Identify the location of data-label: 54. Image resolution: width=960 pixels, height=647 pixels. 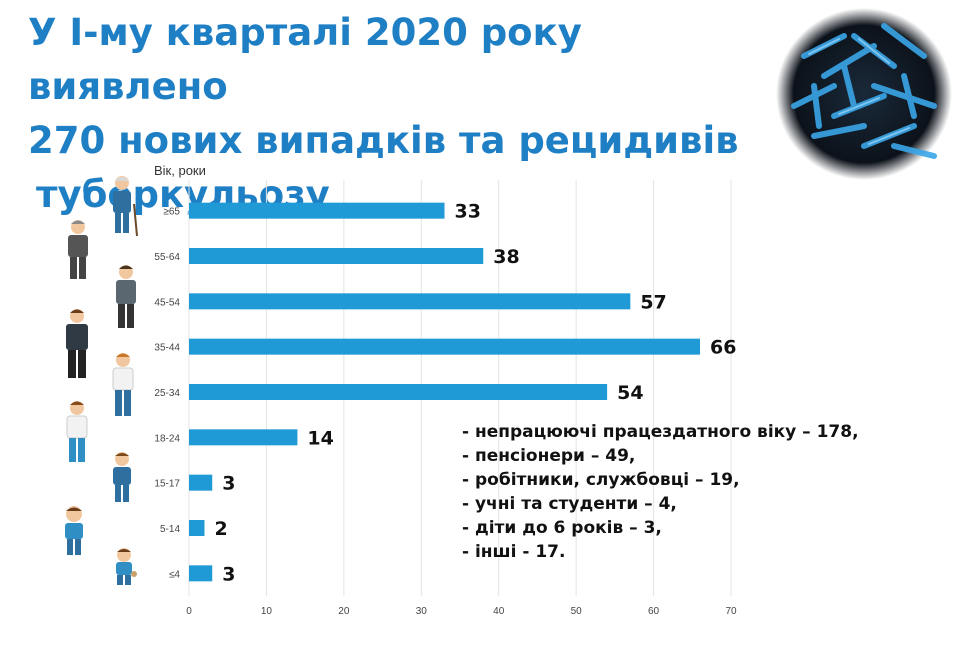
(630, 393).